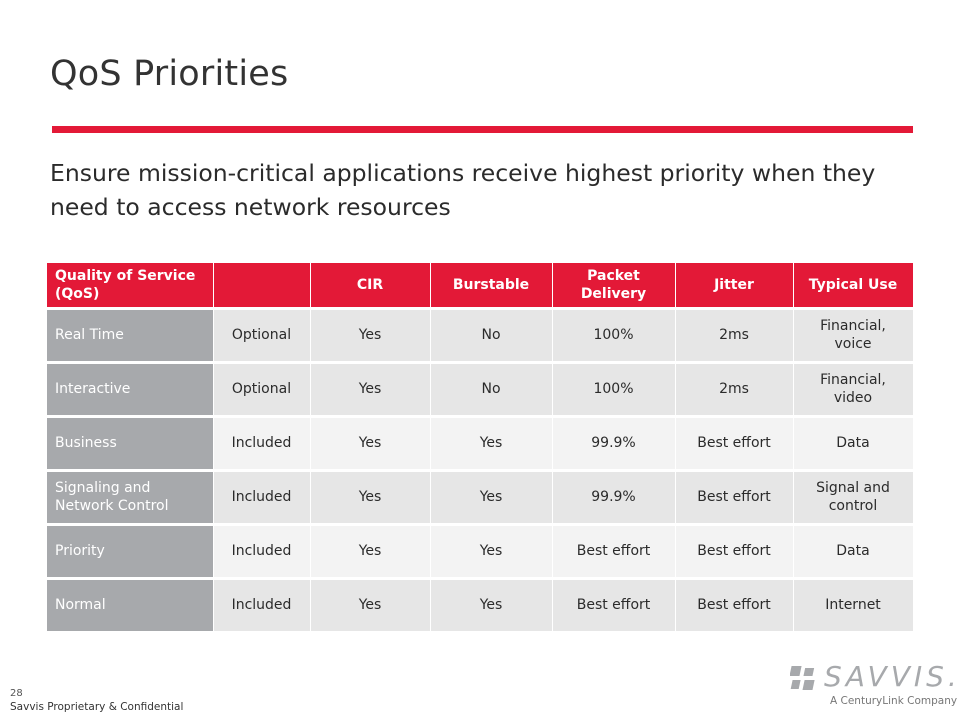  I want to click on header-cir: CIR, so click(370, 286).